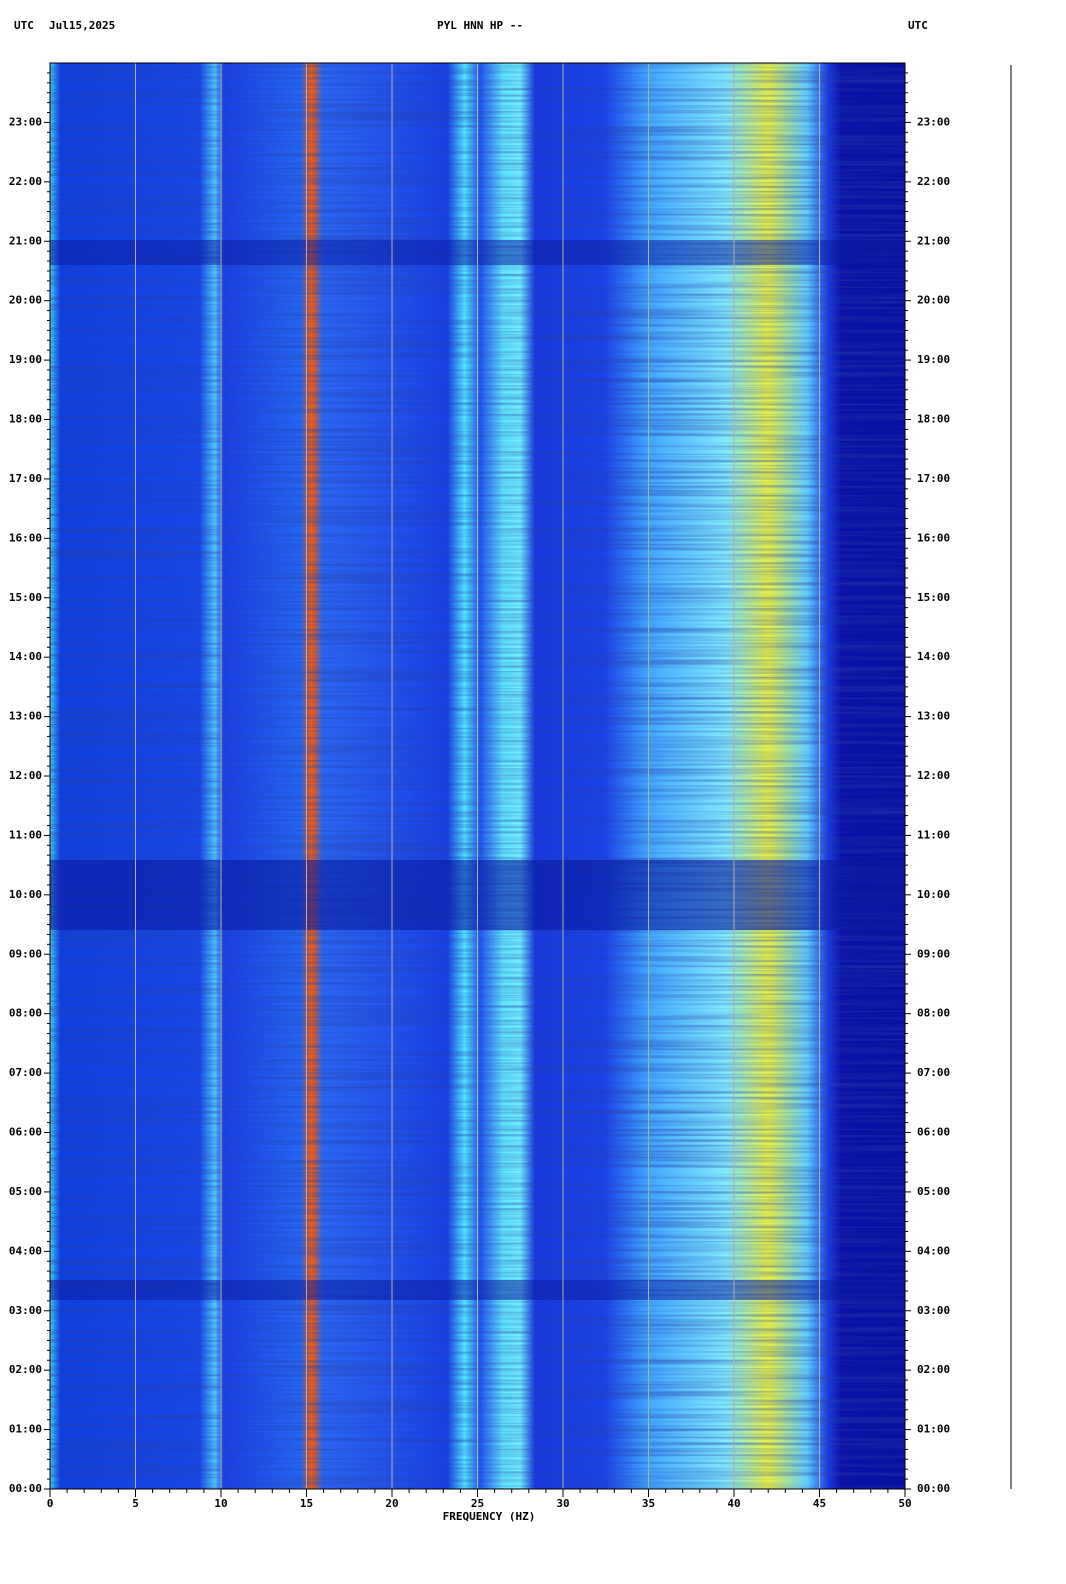  I want to click on y-tick-label-right: 07:00, so click(933, 1072).